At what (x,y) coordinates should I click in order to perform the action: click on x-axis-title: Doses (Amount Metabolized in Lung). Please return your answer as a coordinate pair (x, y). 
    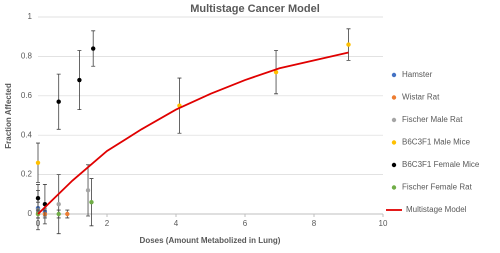
    Looking at the image, I should click on (210, 240).